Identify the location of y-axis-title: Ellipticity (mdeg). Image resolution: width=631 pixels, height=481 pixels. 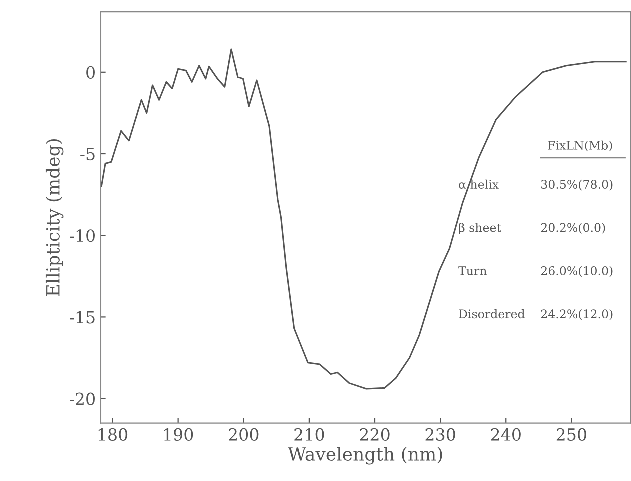
(55, 217).